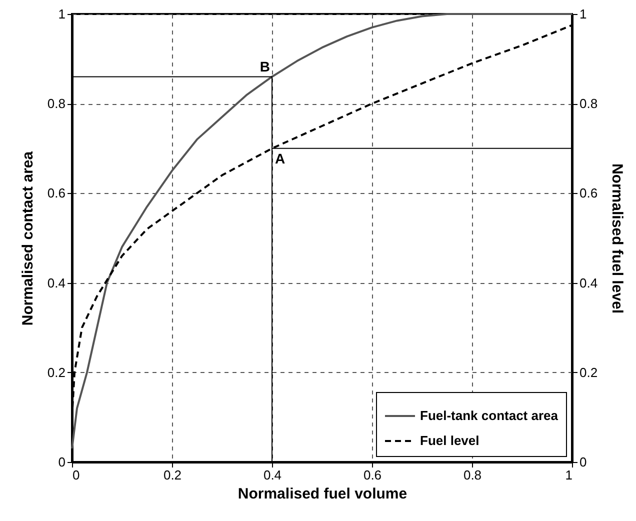 The width and height of the screenshot is (636, 521). I want to click on x-axis-title: Normalised fuel volume, so click(323, 494).